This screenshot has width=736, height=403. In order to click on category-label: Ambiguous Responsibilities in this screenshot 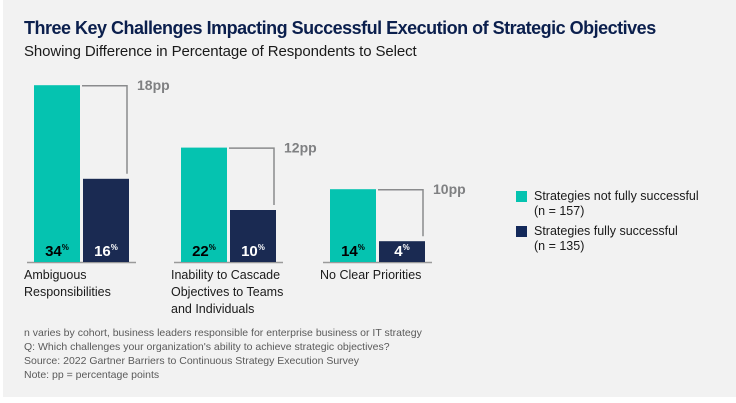, I will do `click(67, 284)`.